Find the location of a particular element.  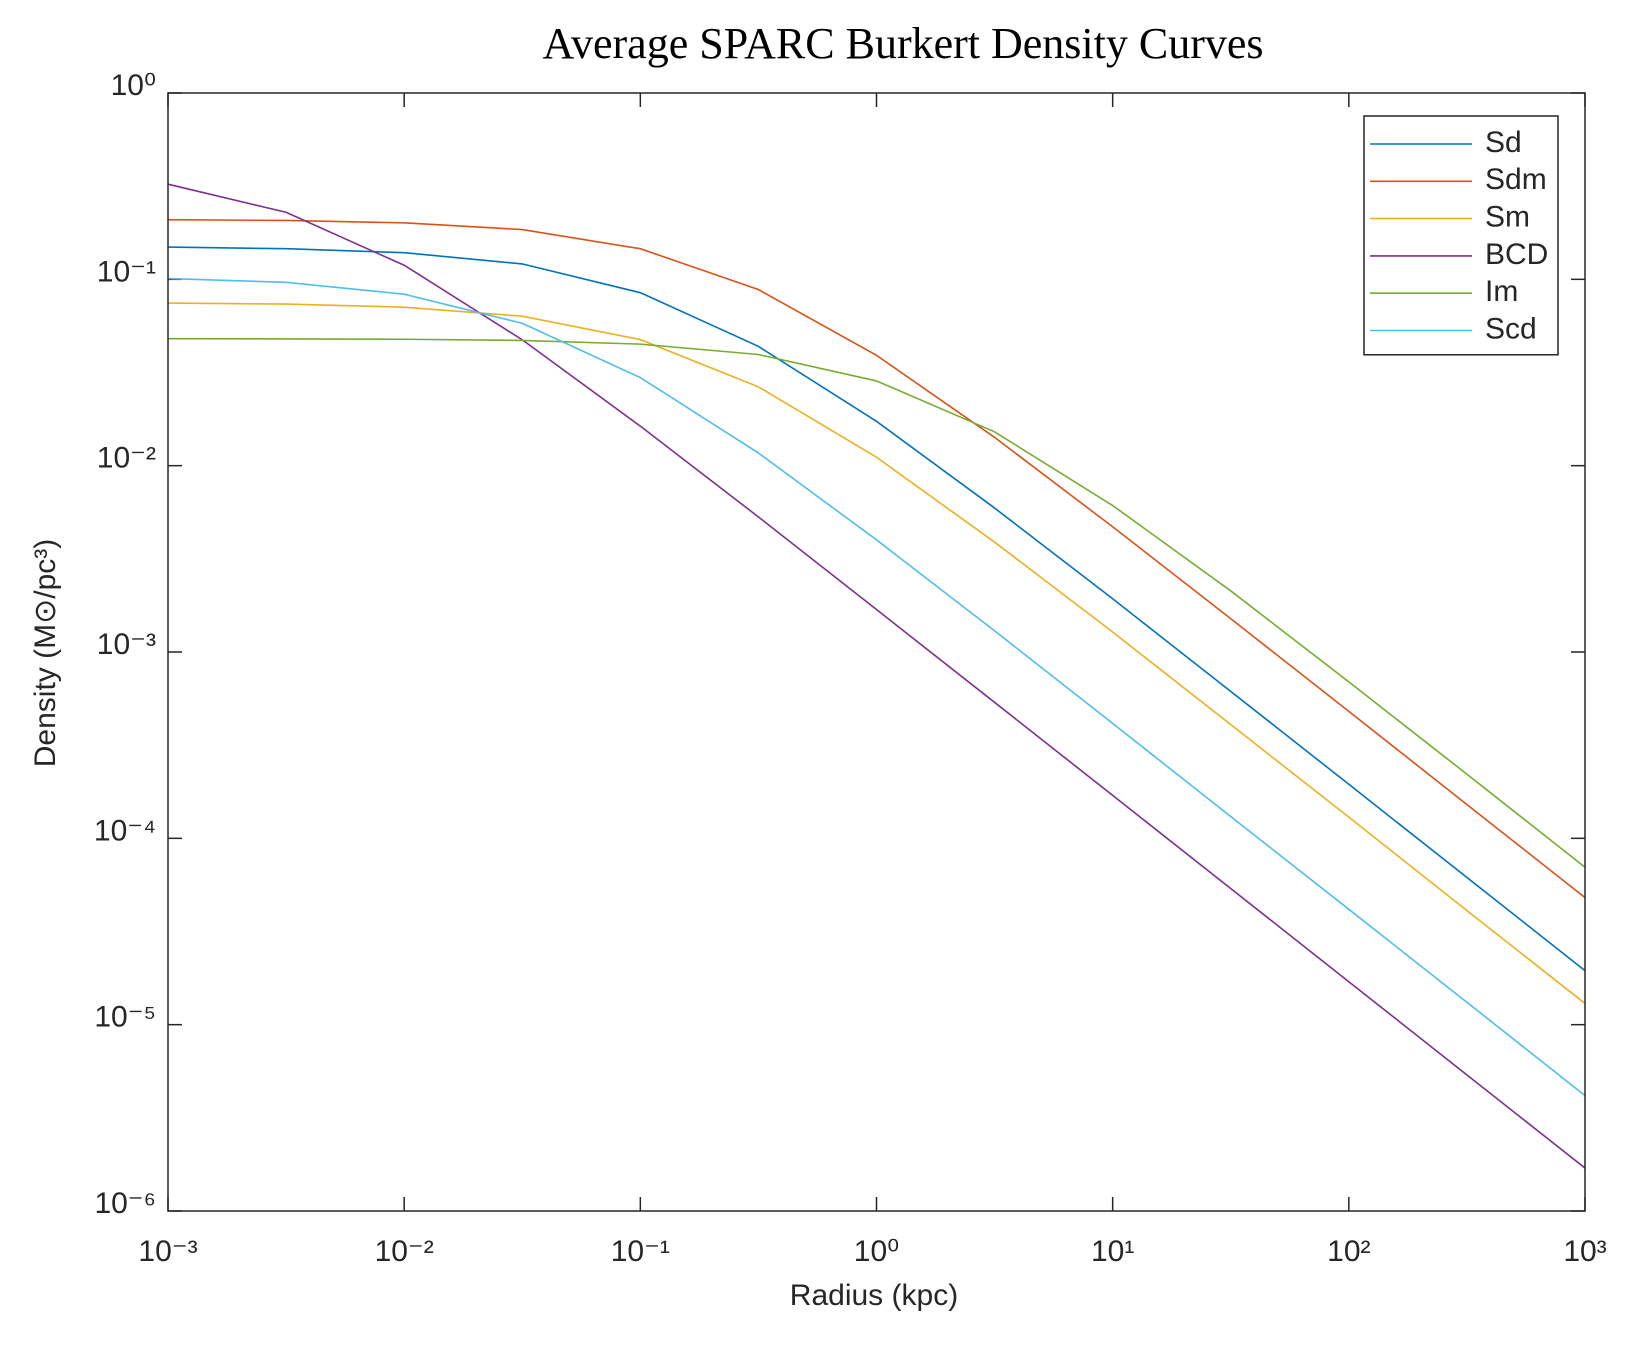

x-tick-label: 10² is located at coordinates (1348, 1251).